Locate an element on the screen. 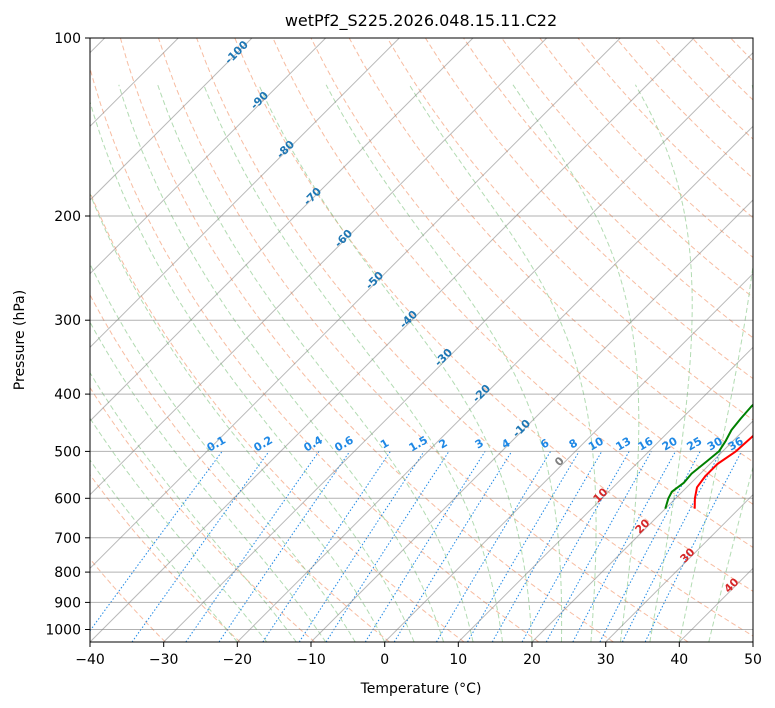  y-tick-label: 900 is located at coordinates (67, 603).